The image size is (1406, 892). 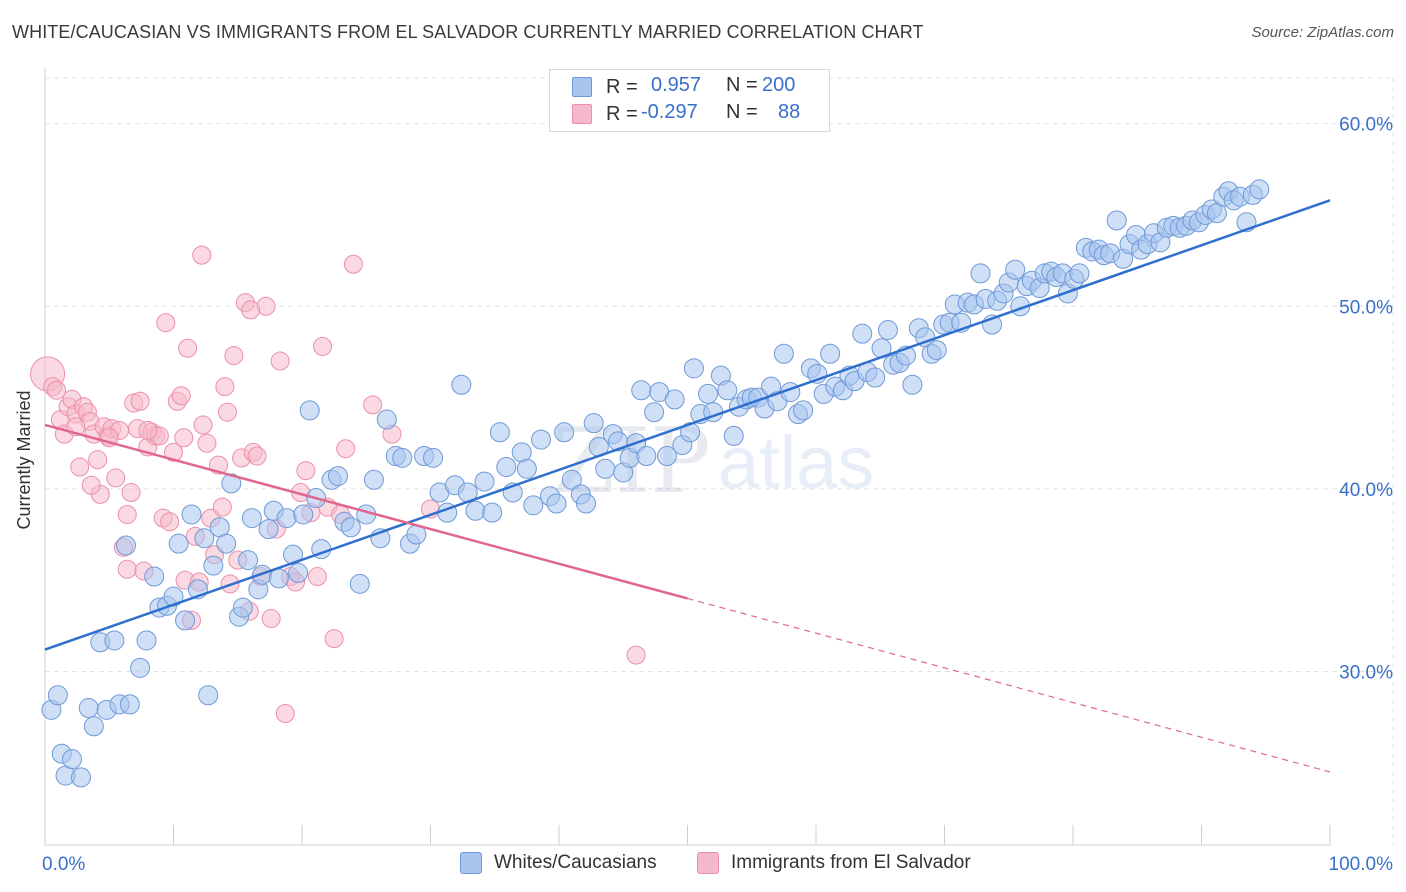 What do you see at coordinates (575, 862) in the screenshot?
I see `bottom-legend-label-whites: Whites/Caucasians` at bounding box center [575, 862].